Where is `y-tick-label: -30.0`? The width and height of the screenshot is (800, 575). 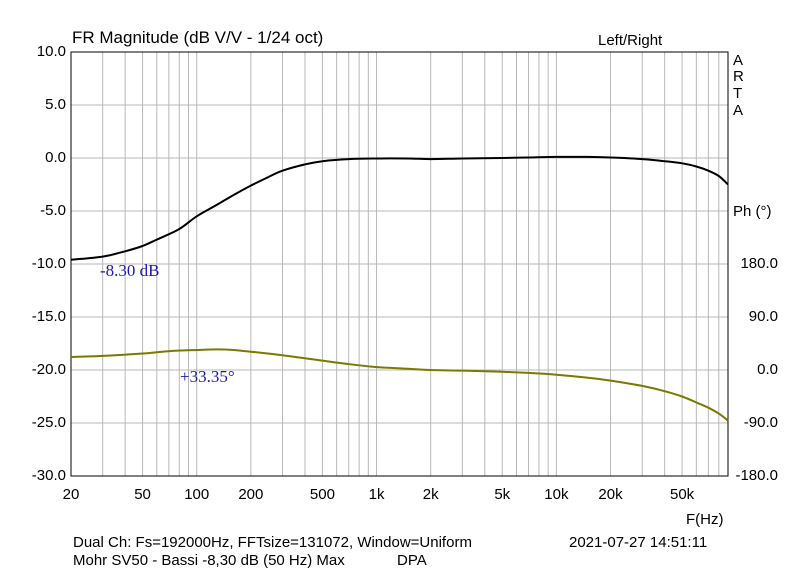
y-tick-label: -30.0 is located at coordinates (48, 475).